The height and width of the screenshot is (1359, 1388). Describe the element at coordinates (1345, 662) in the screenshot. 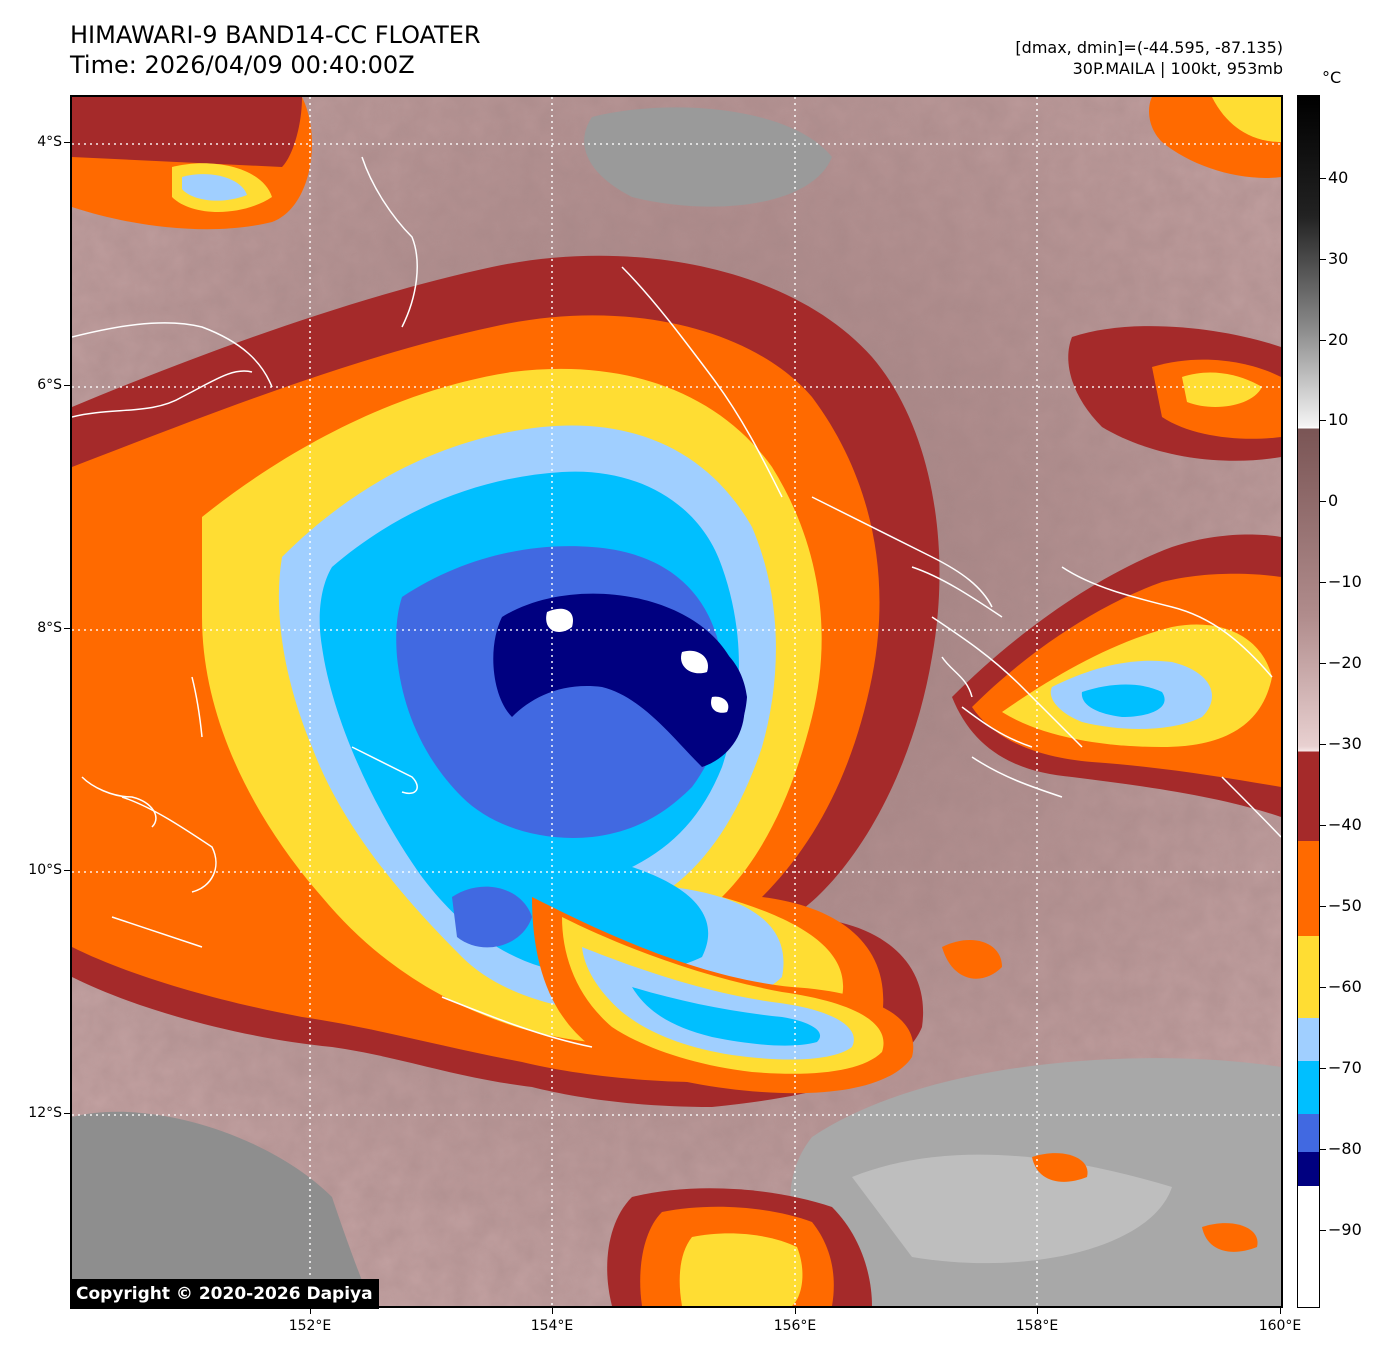

I see `colorbar-label: −20` at that location.